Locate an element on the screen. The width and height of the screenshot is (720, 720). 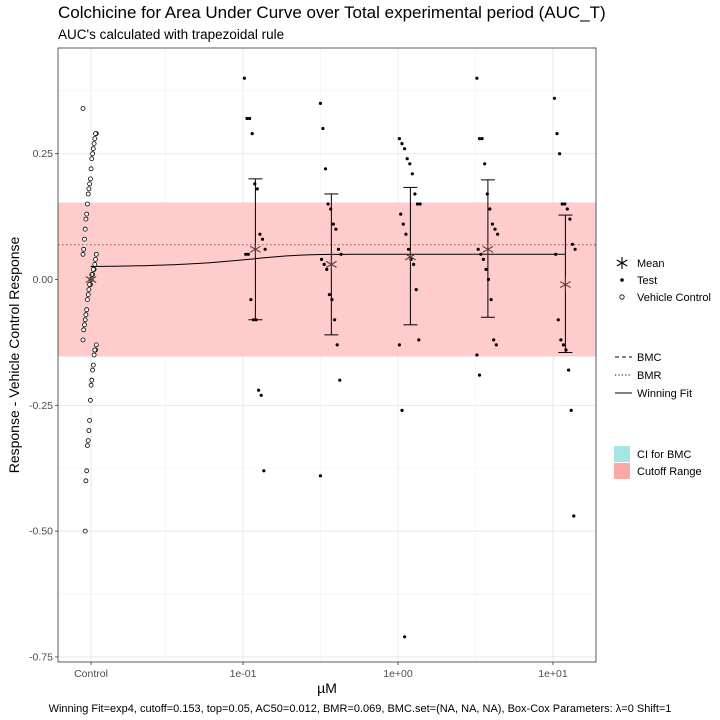
legend-item-line: BMC is located at coordinates (638, 358).